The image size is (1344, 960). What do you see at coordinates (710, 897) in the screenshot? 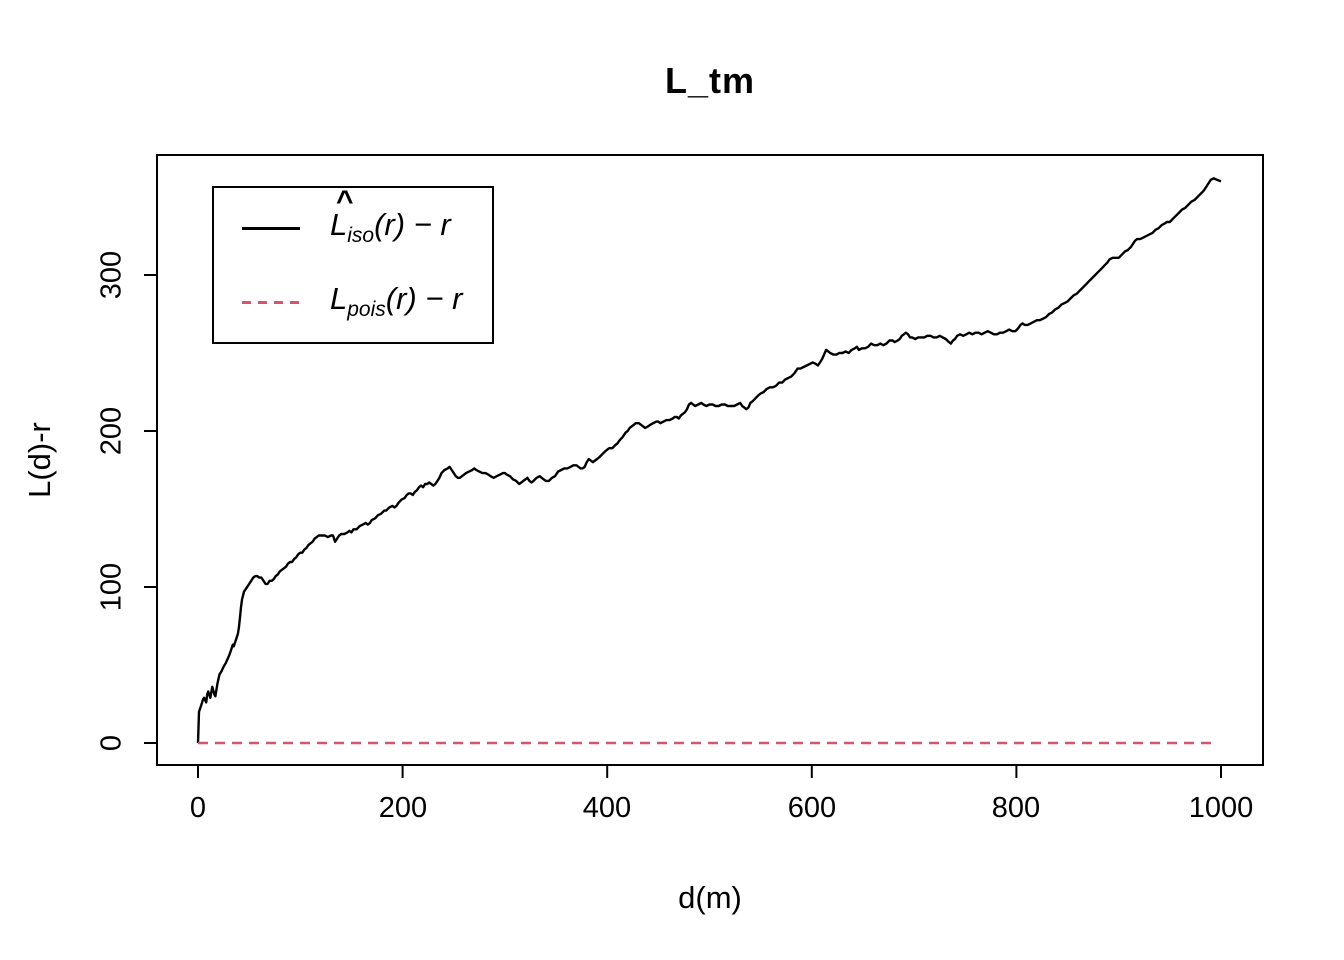
I see `x-axis-label: d(m)` at bounding box center [710, 897].